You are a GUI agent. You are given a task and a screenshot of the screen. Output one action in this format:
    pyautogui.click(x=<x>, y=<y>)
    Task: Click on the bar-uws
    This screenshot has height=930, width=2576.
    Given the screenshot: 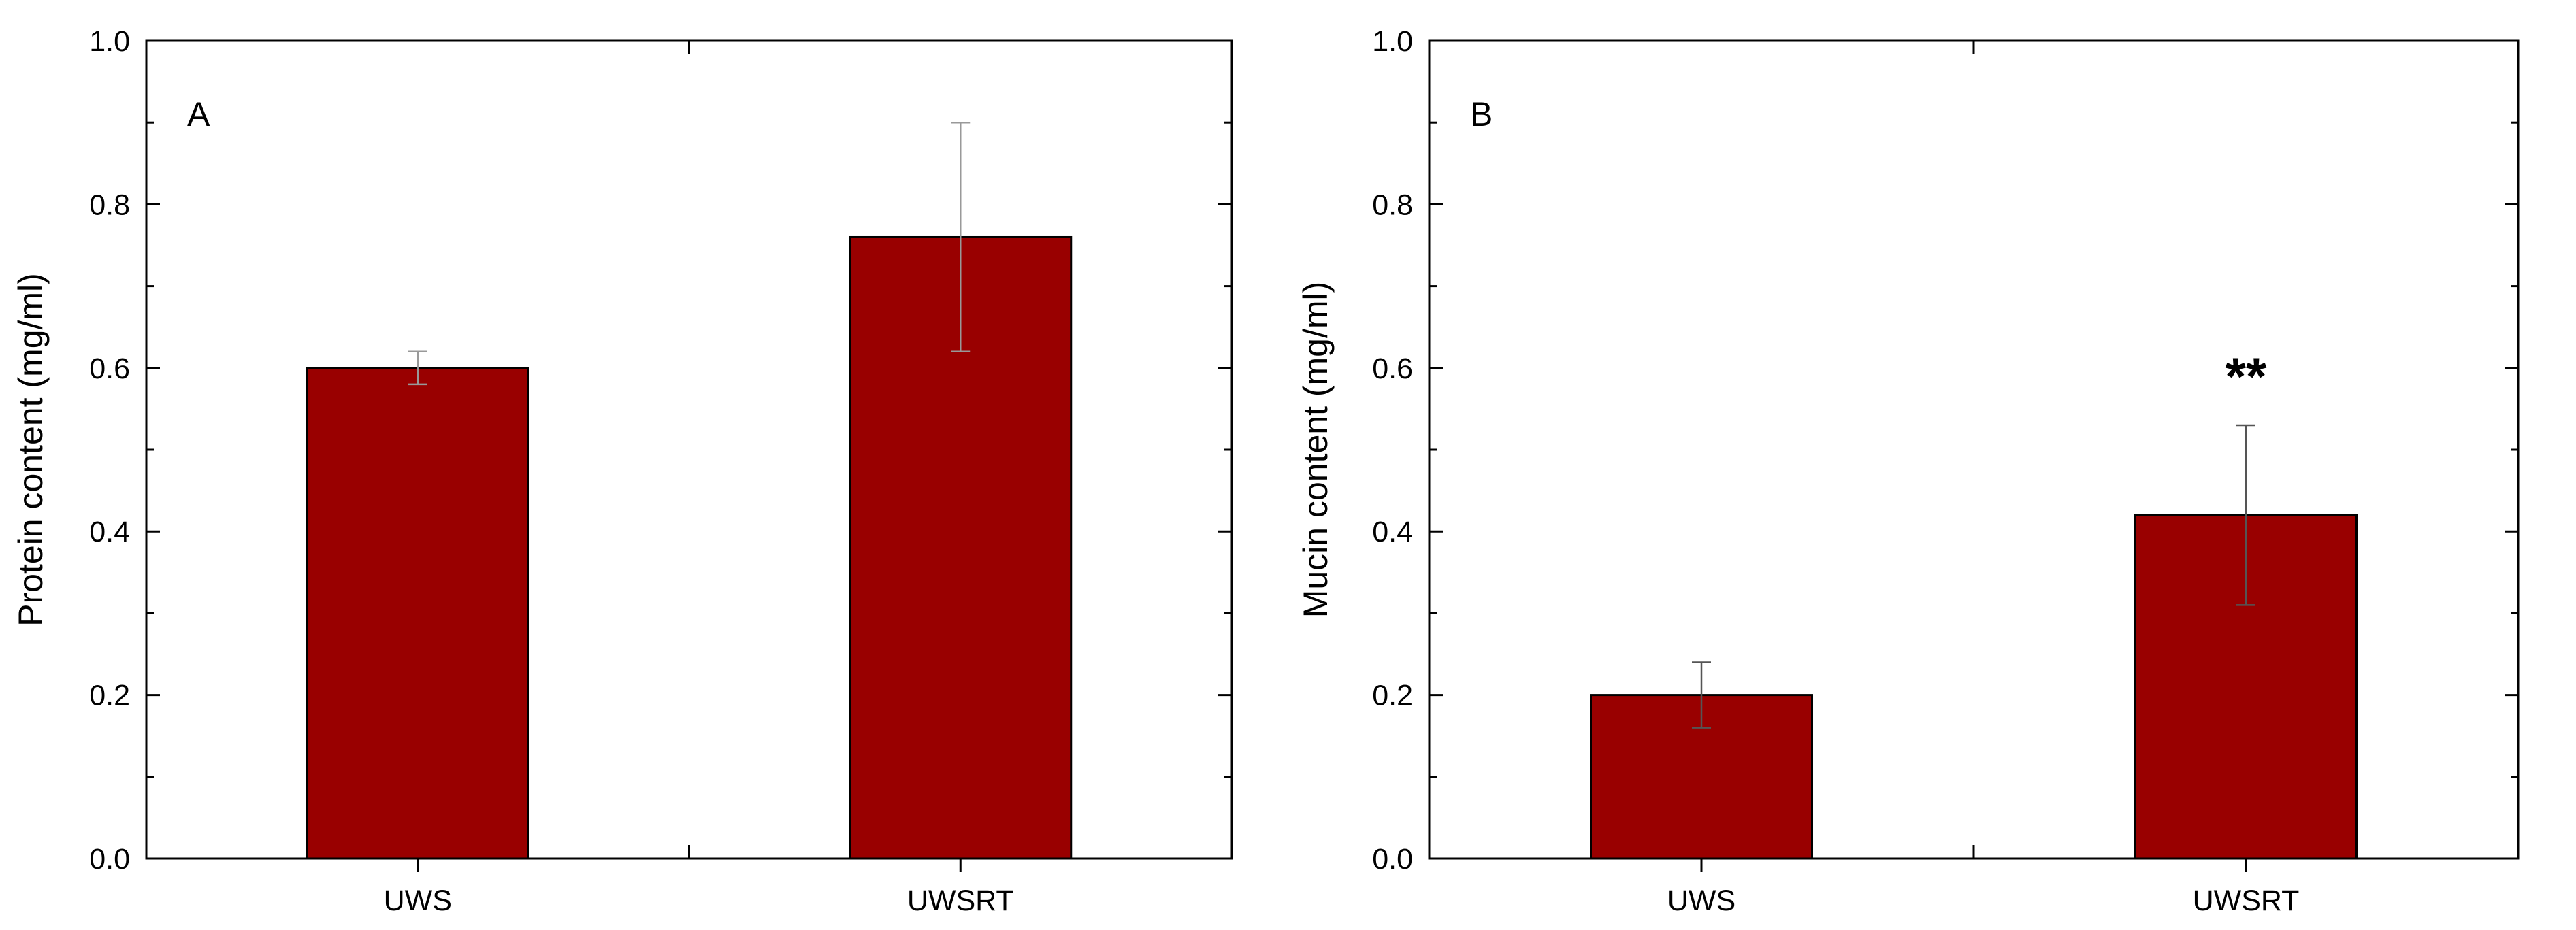 What is the action you would take?
    pyautogui.click(x=417, y=613)
    